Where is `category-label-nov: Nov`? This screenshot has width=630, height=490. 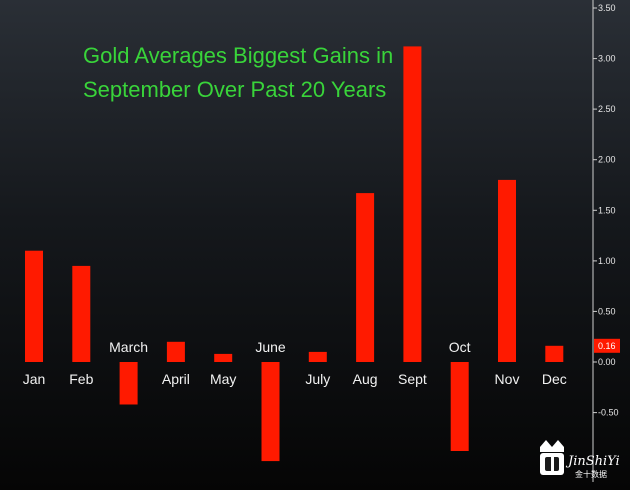
category-label-nov: Nov is located at coordinates (507, 379).